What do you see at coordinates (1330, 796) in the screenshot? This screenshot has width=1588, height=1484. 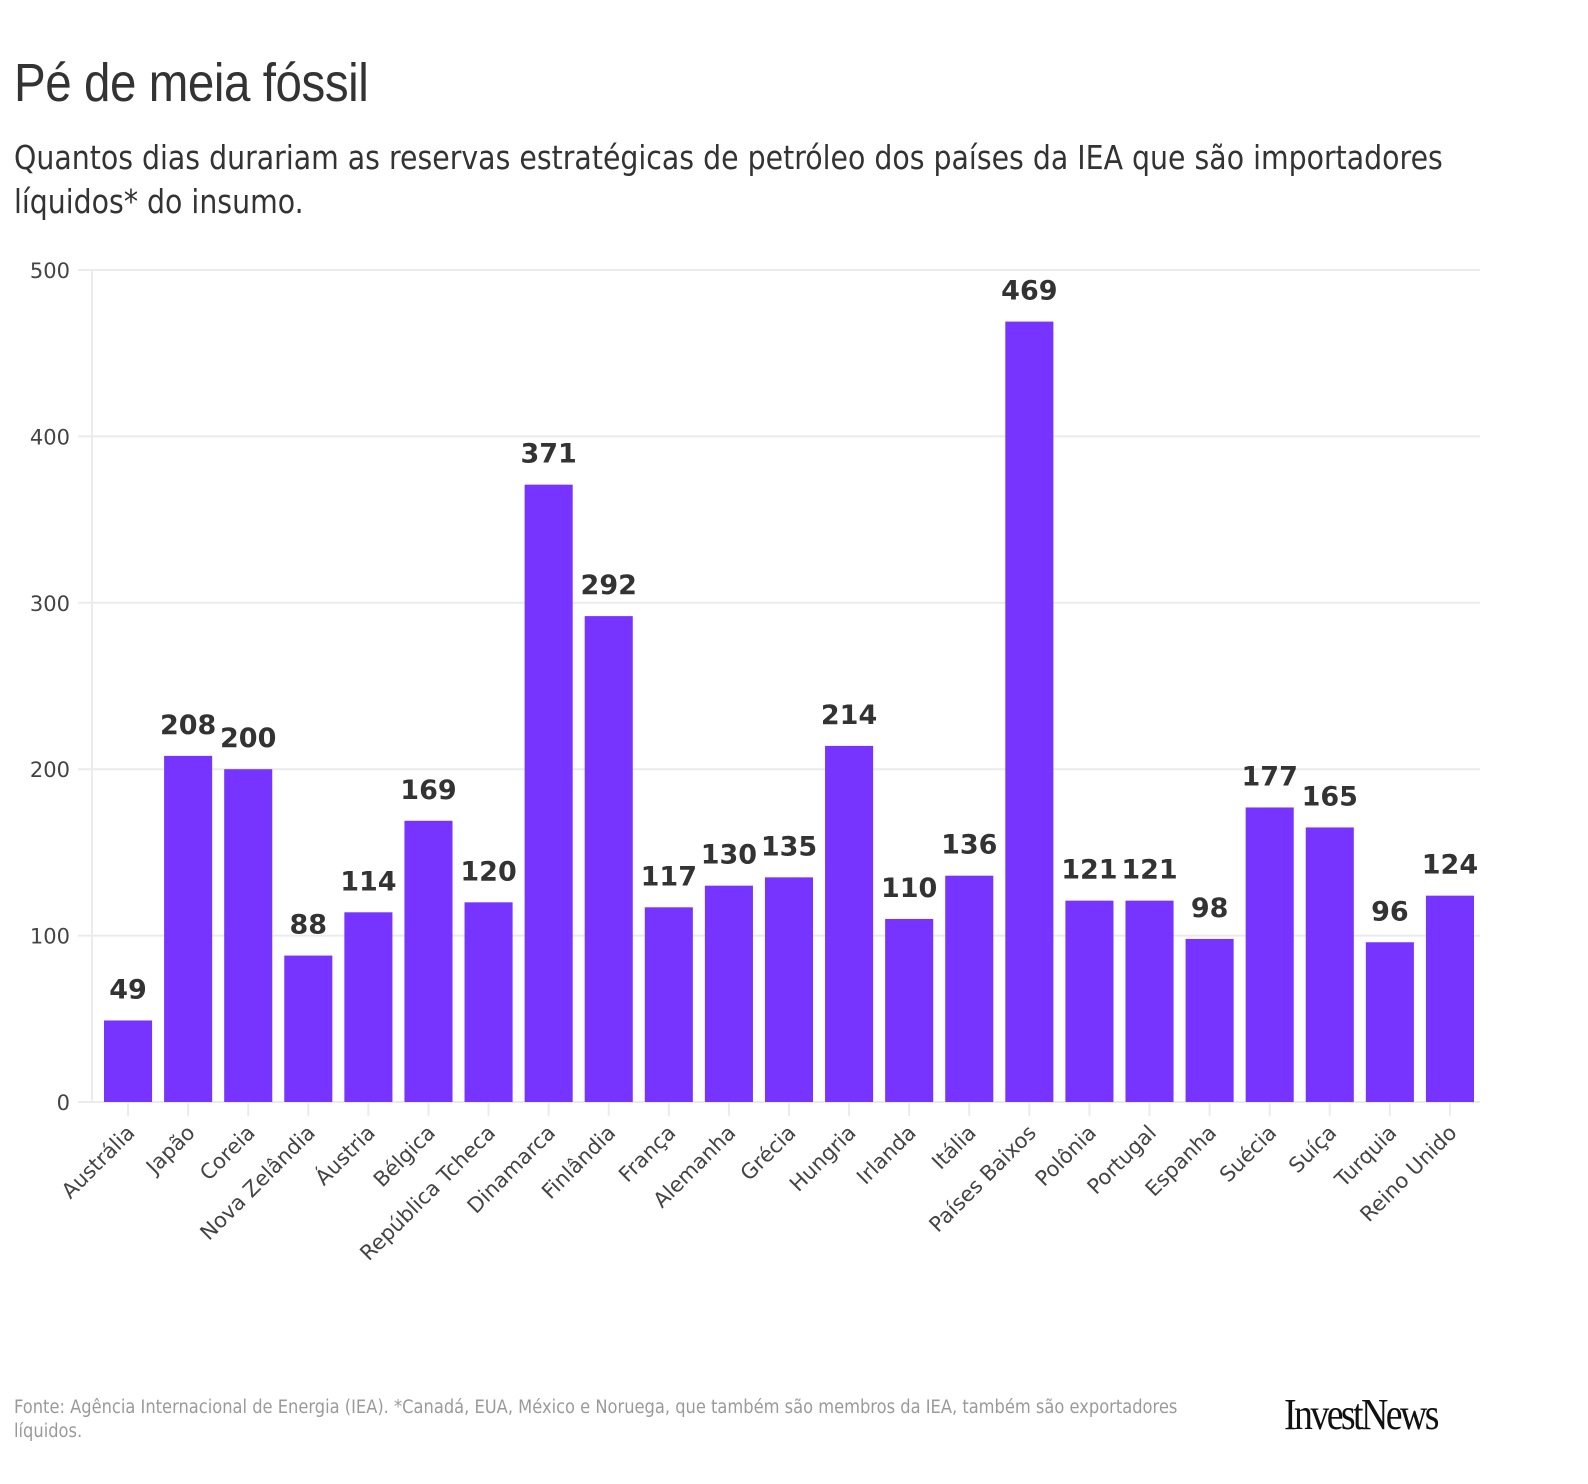 I see `data-label: 165` at bounding box center [1330, 796].